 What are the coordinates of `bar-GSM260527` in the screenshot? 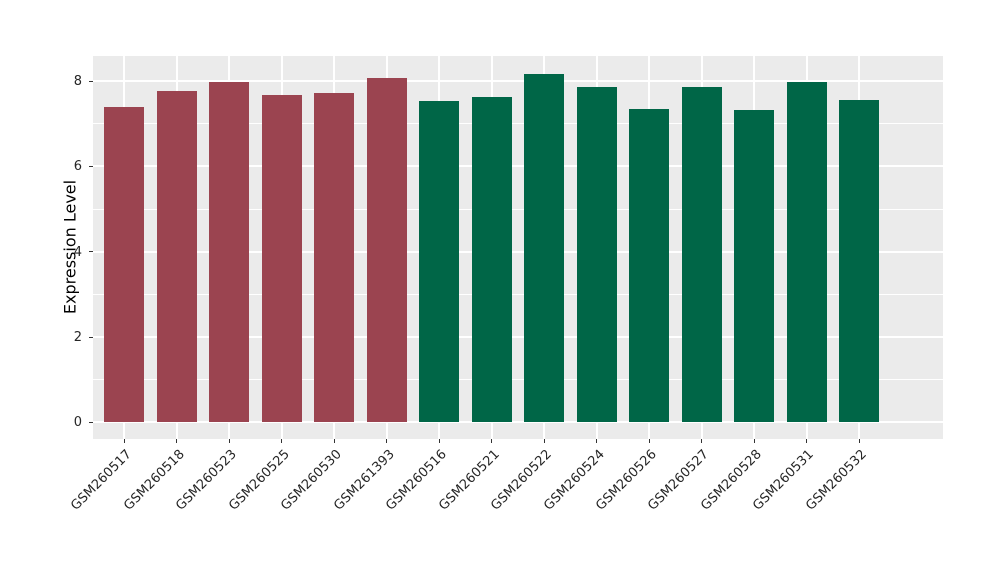 It's located at (701, 254).